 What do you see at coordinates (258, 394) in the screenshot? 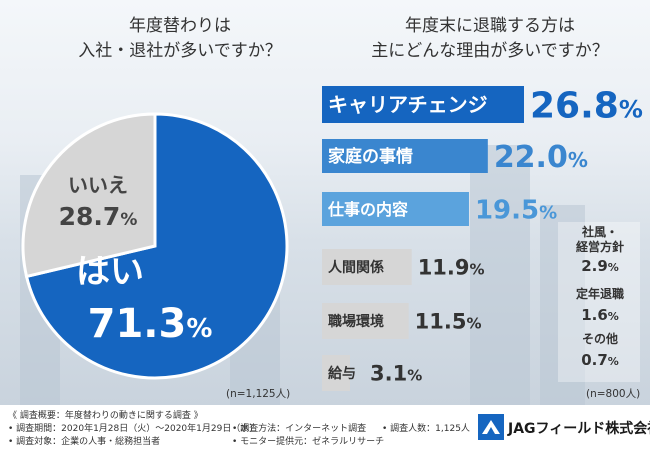
I see `left-sample-size: (n=1,125人)` at bounding box center [258, 394].